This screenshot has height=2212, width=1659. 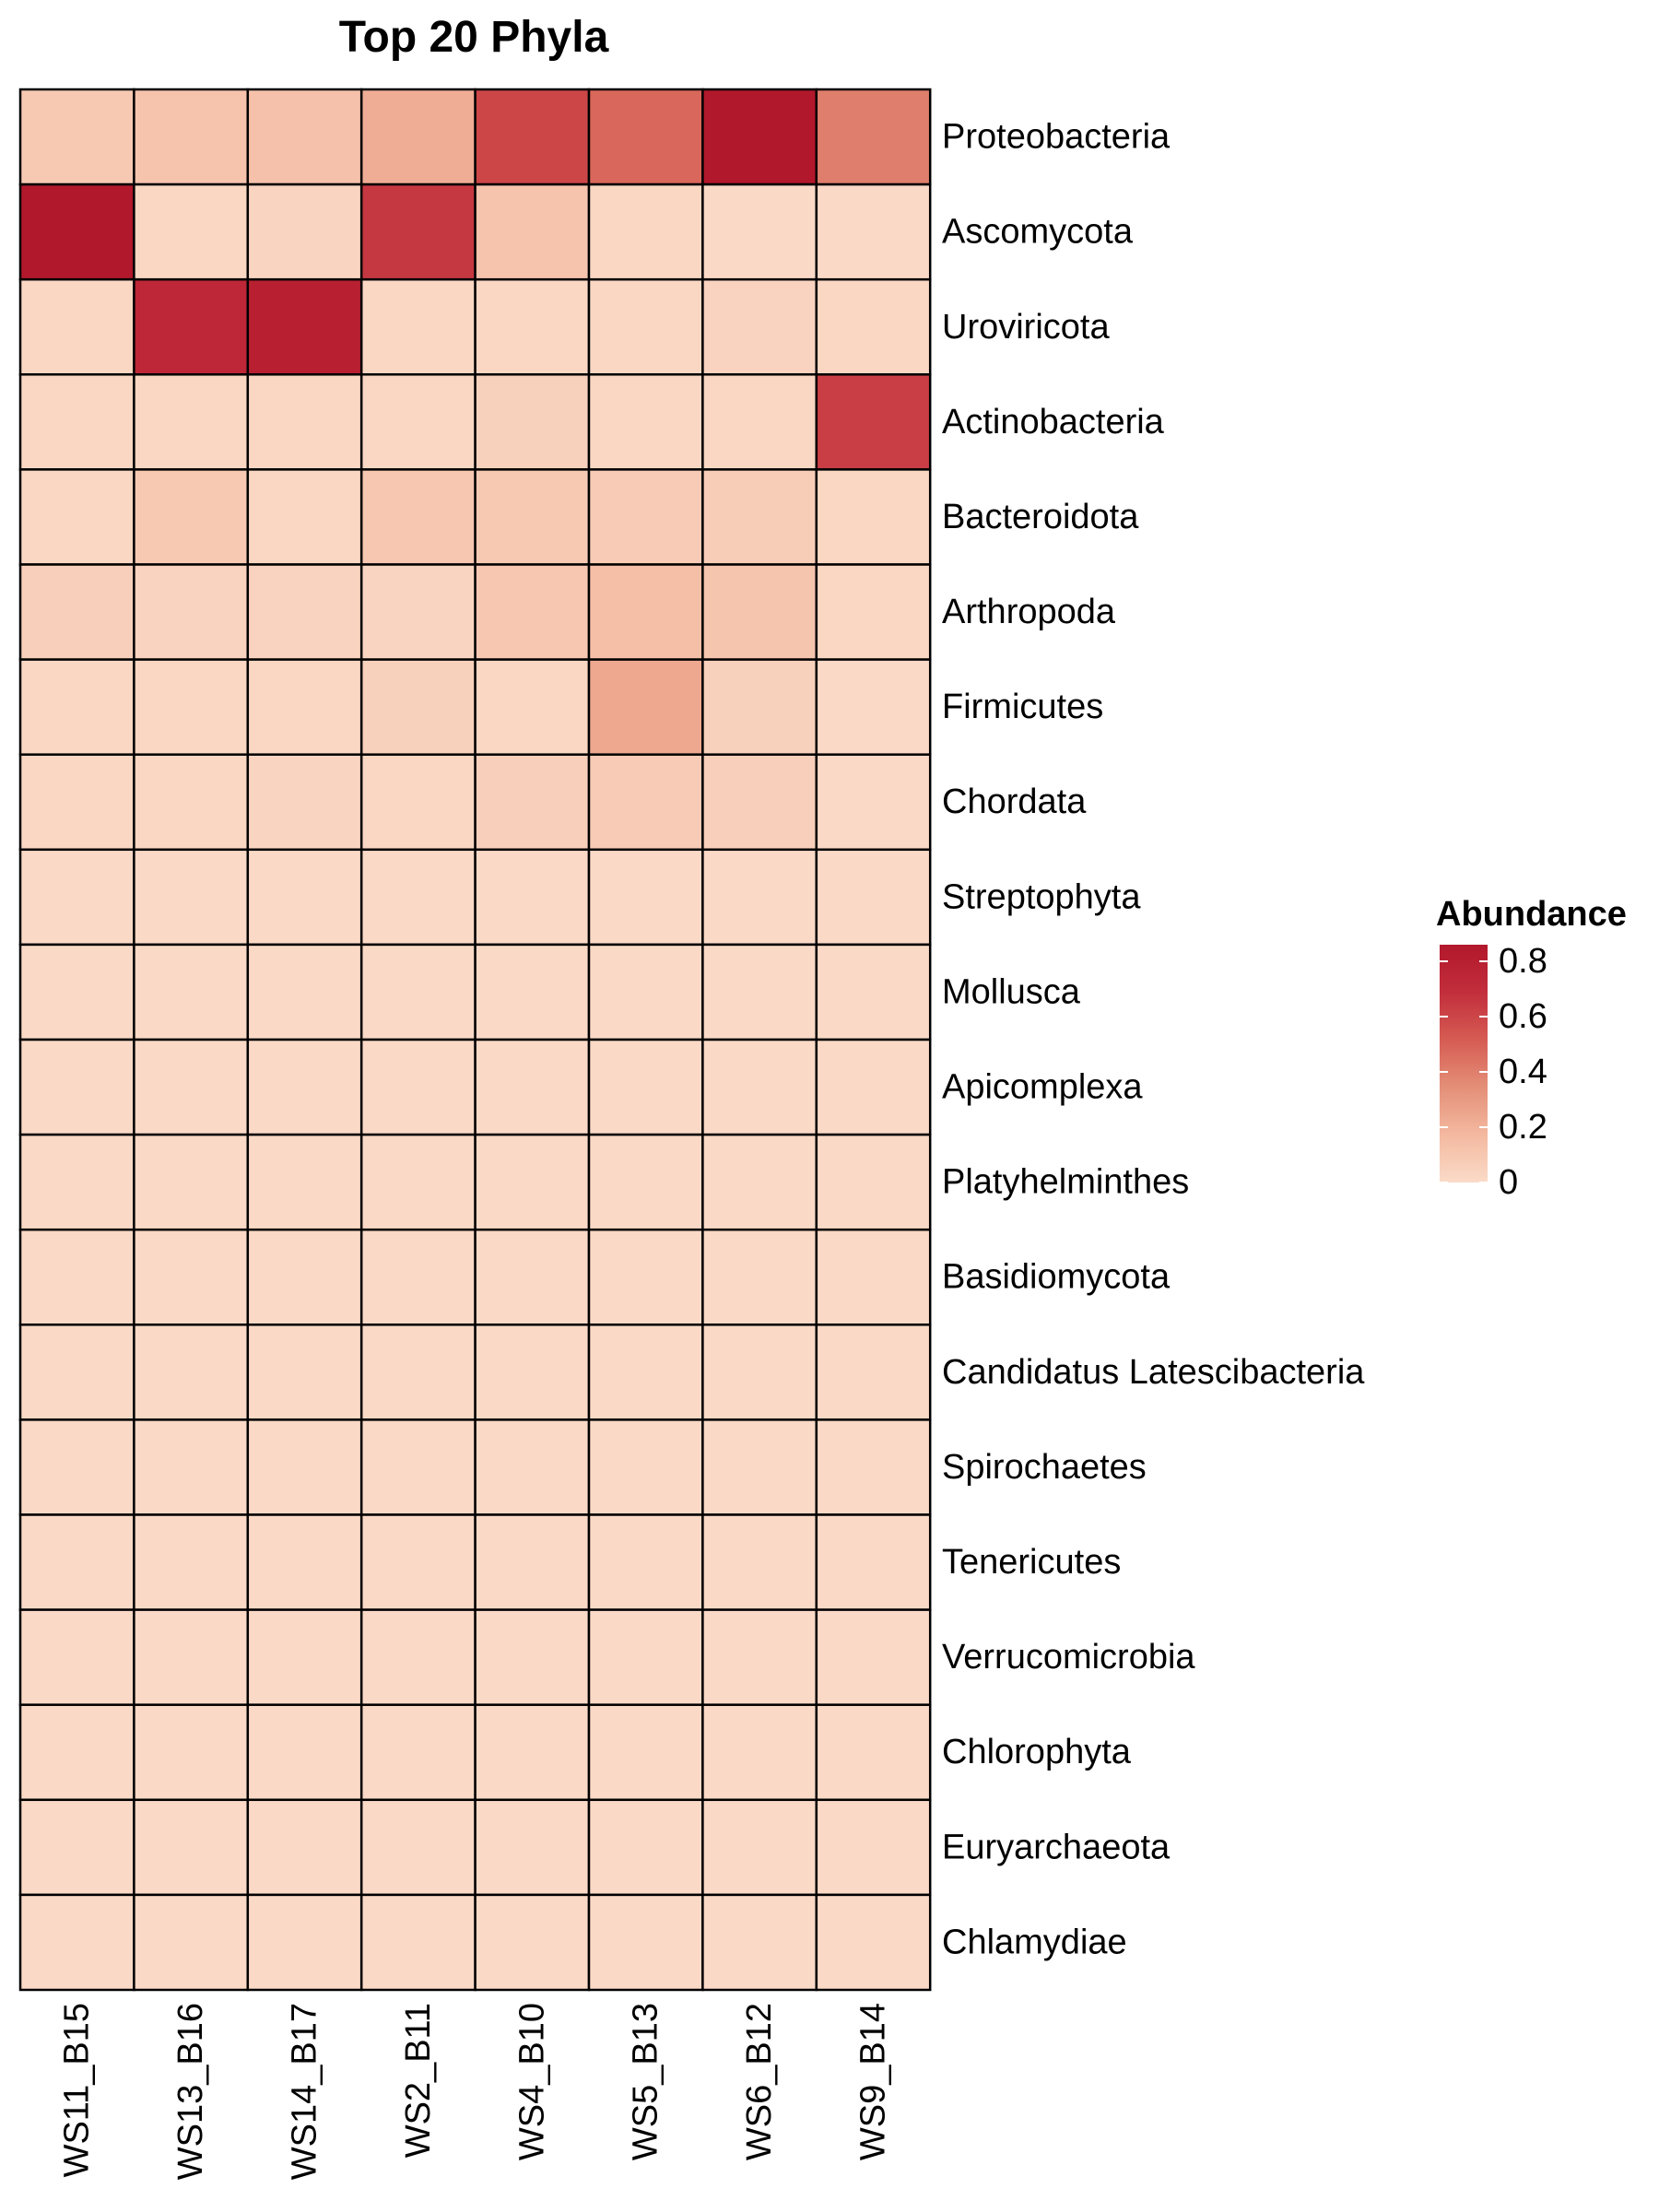 What do you see at coordinates (304, 1562) in the screenshot?
I see `heatmap-cell-tenericutes-ws14_b17` at bounding box center [304, 1562].